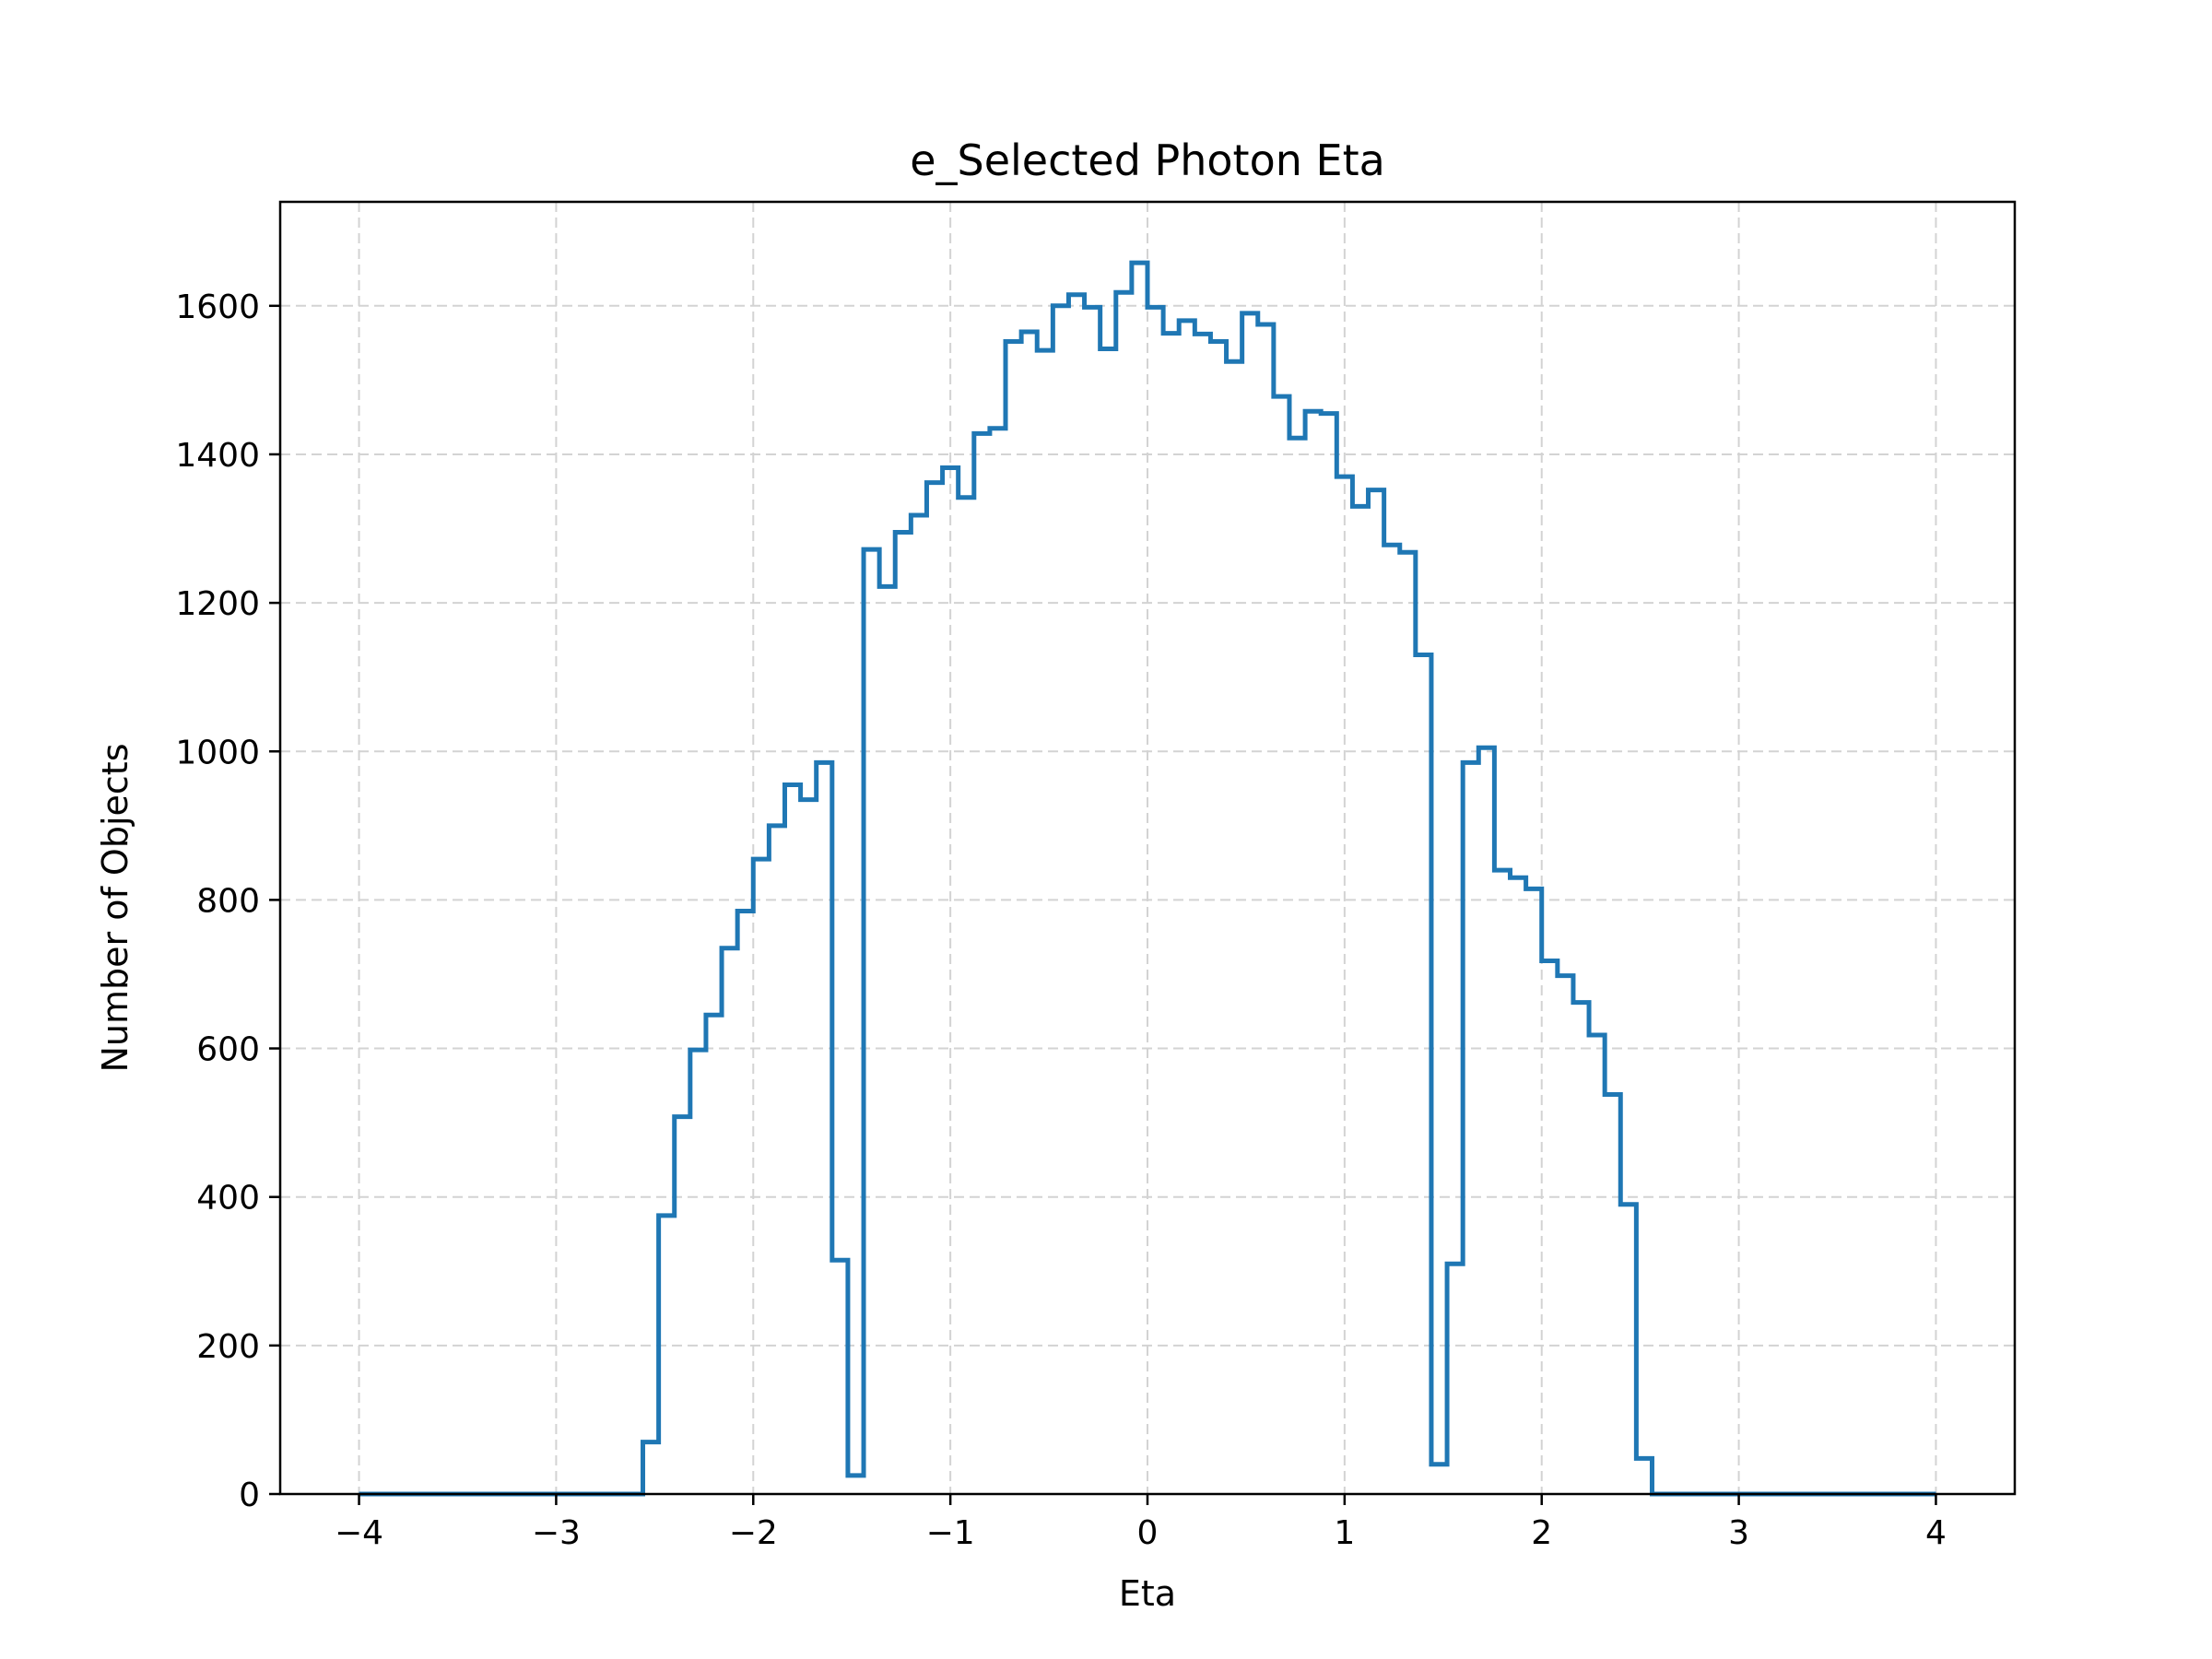 This screenshot has height=1659, width=2212. I want to click on x-axis-ticks: −4 −3 −2 −1 0 1 2 3 4, so click(1141, 1523).